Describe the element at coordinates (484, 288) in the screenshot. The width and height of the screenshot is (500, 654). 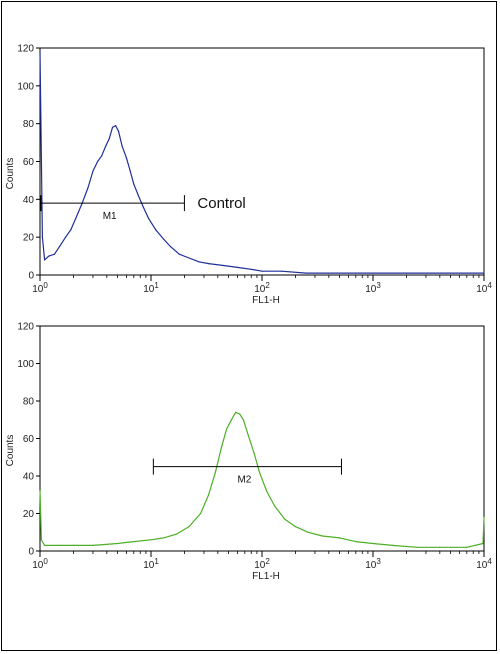
I see `x-tick-label: 10⁴` at that location.